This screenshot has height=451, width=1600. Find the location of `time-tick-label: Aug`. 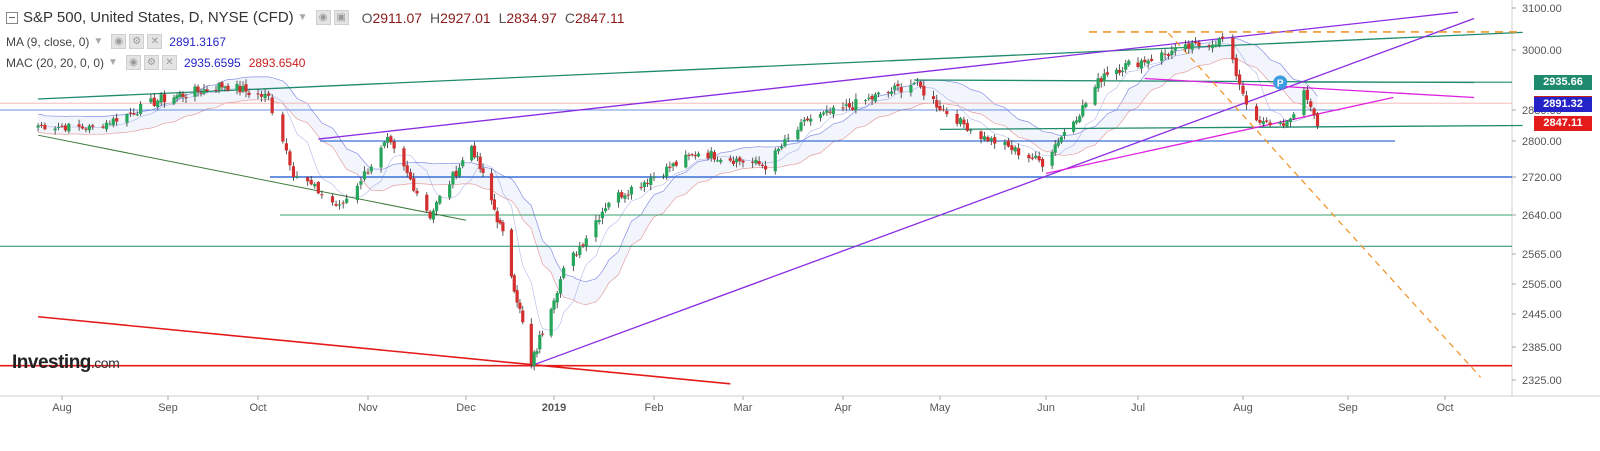

time-tick-label: Aug is located at coordinates (62, 408).